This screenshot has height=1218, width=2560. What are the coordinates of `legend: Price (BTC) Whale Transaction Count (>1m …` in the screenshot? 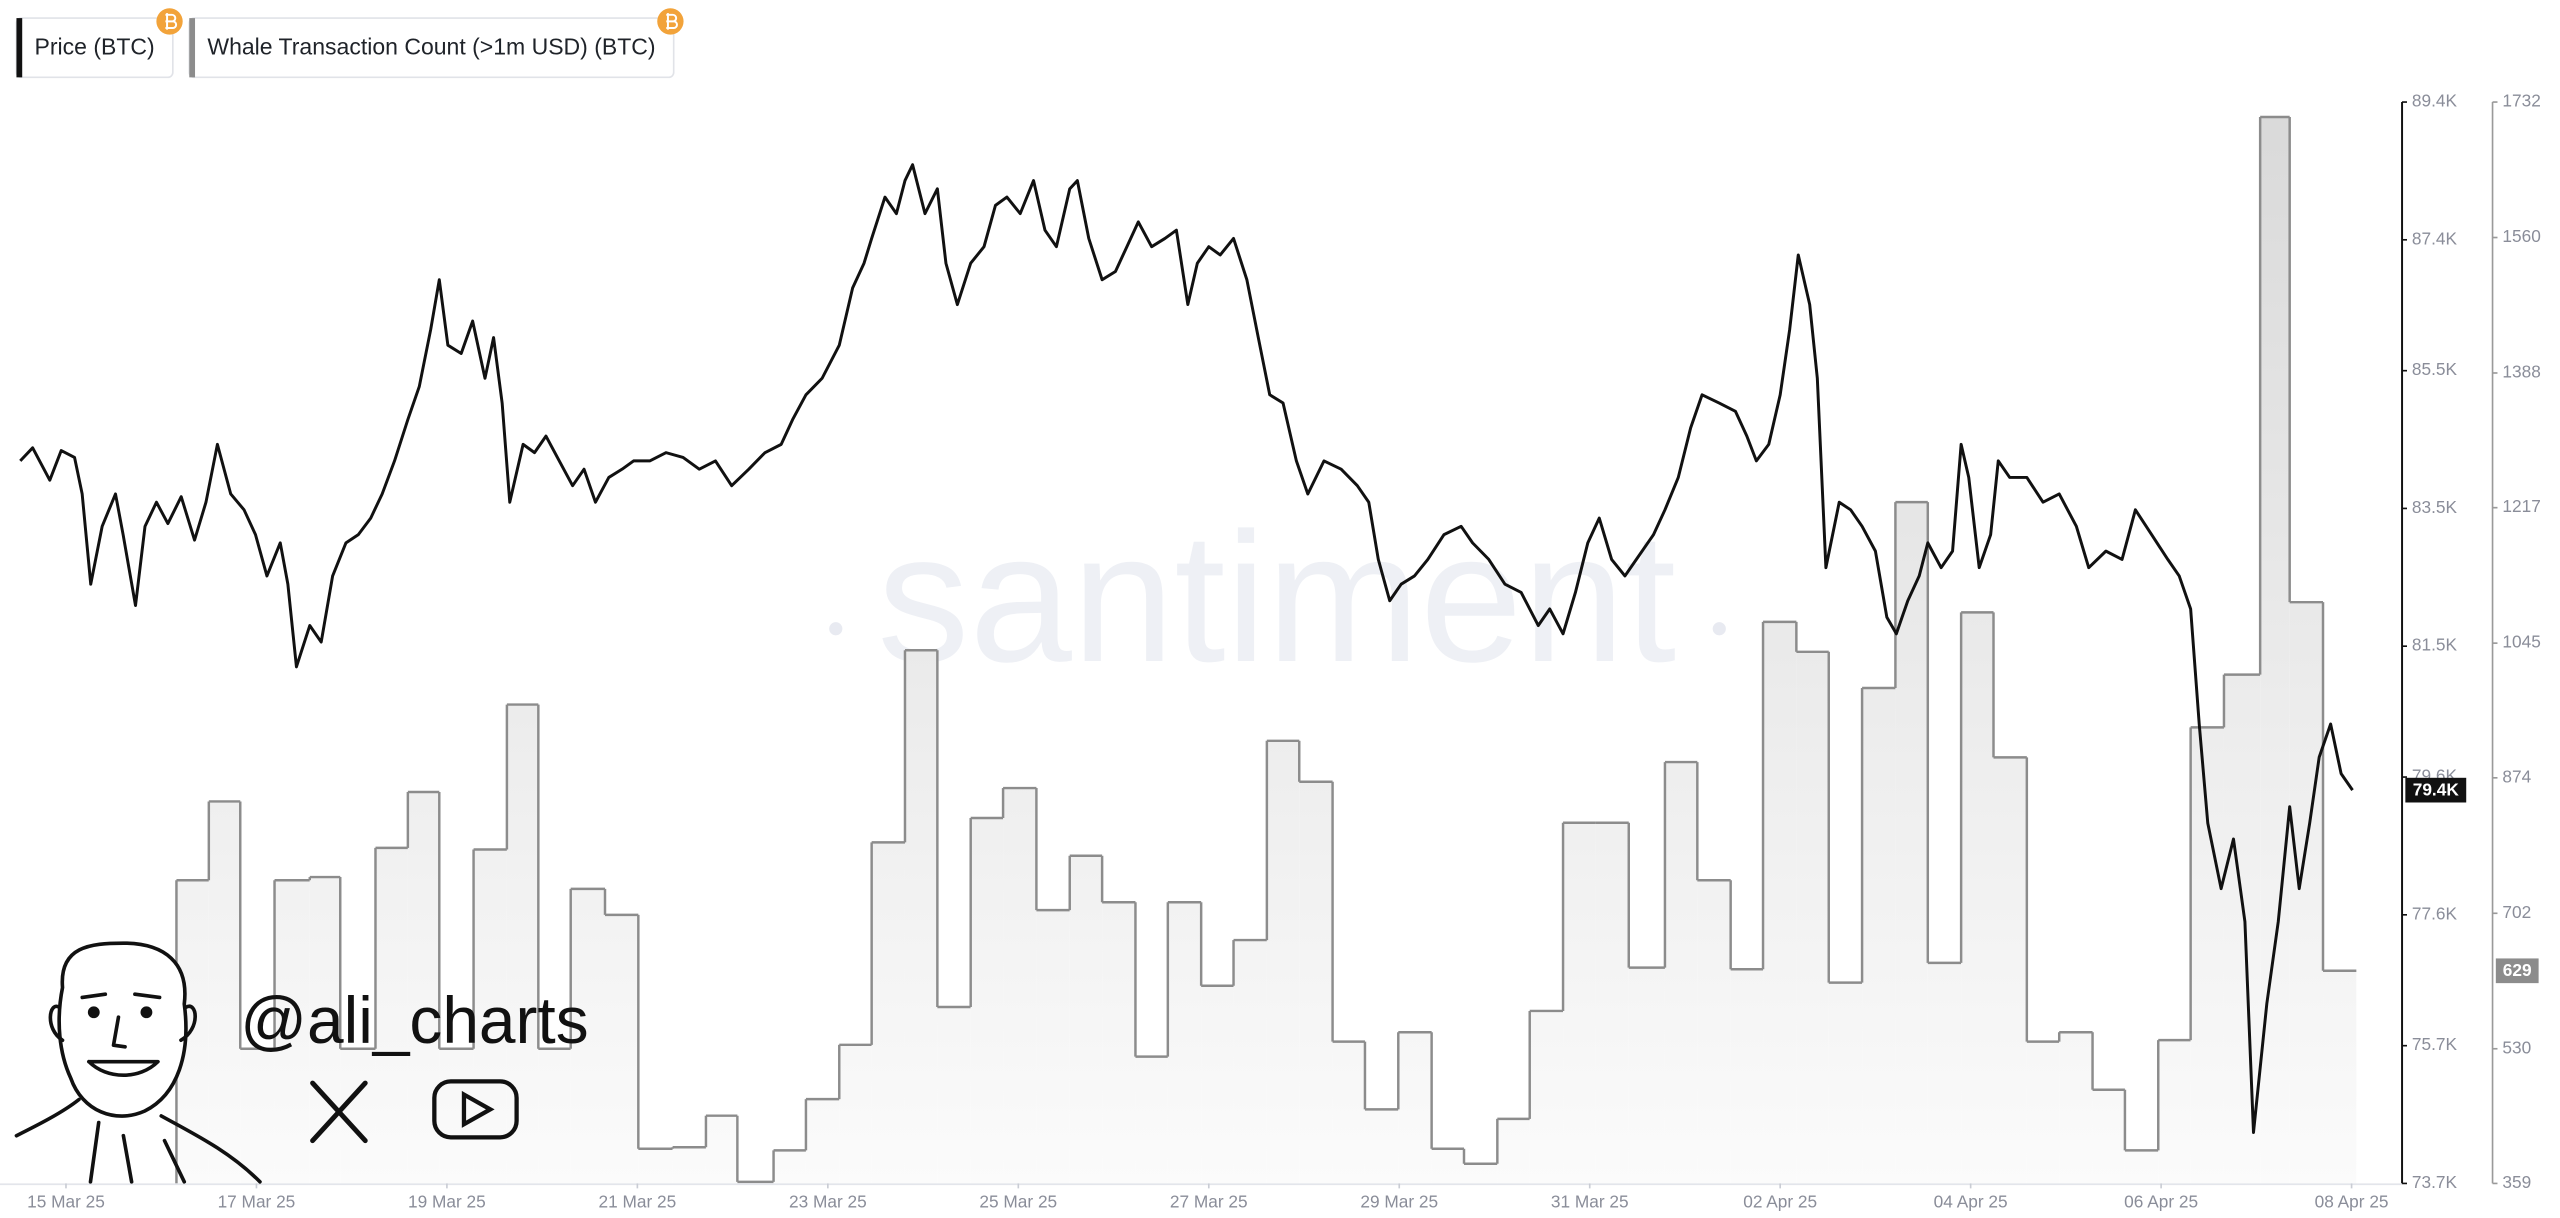 It's located at (349, 43).